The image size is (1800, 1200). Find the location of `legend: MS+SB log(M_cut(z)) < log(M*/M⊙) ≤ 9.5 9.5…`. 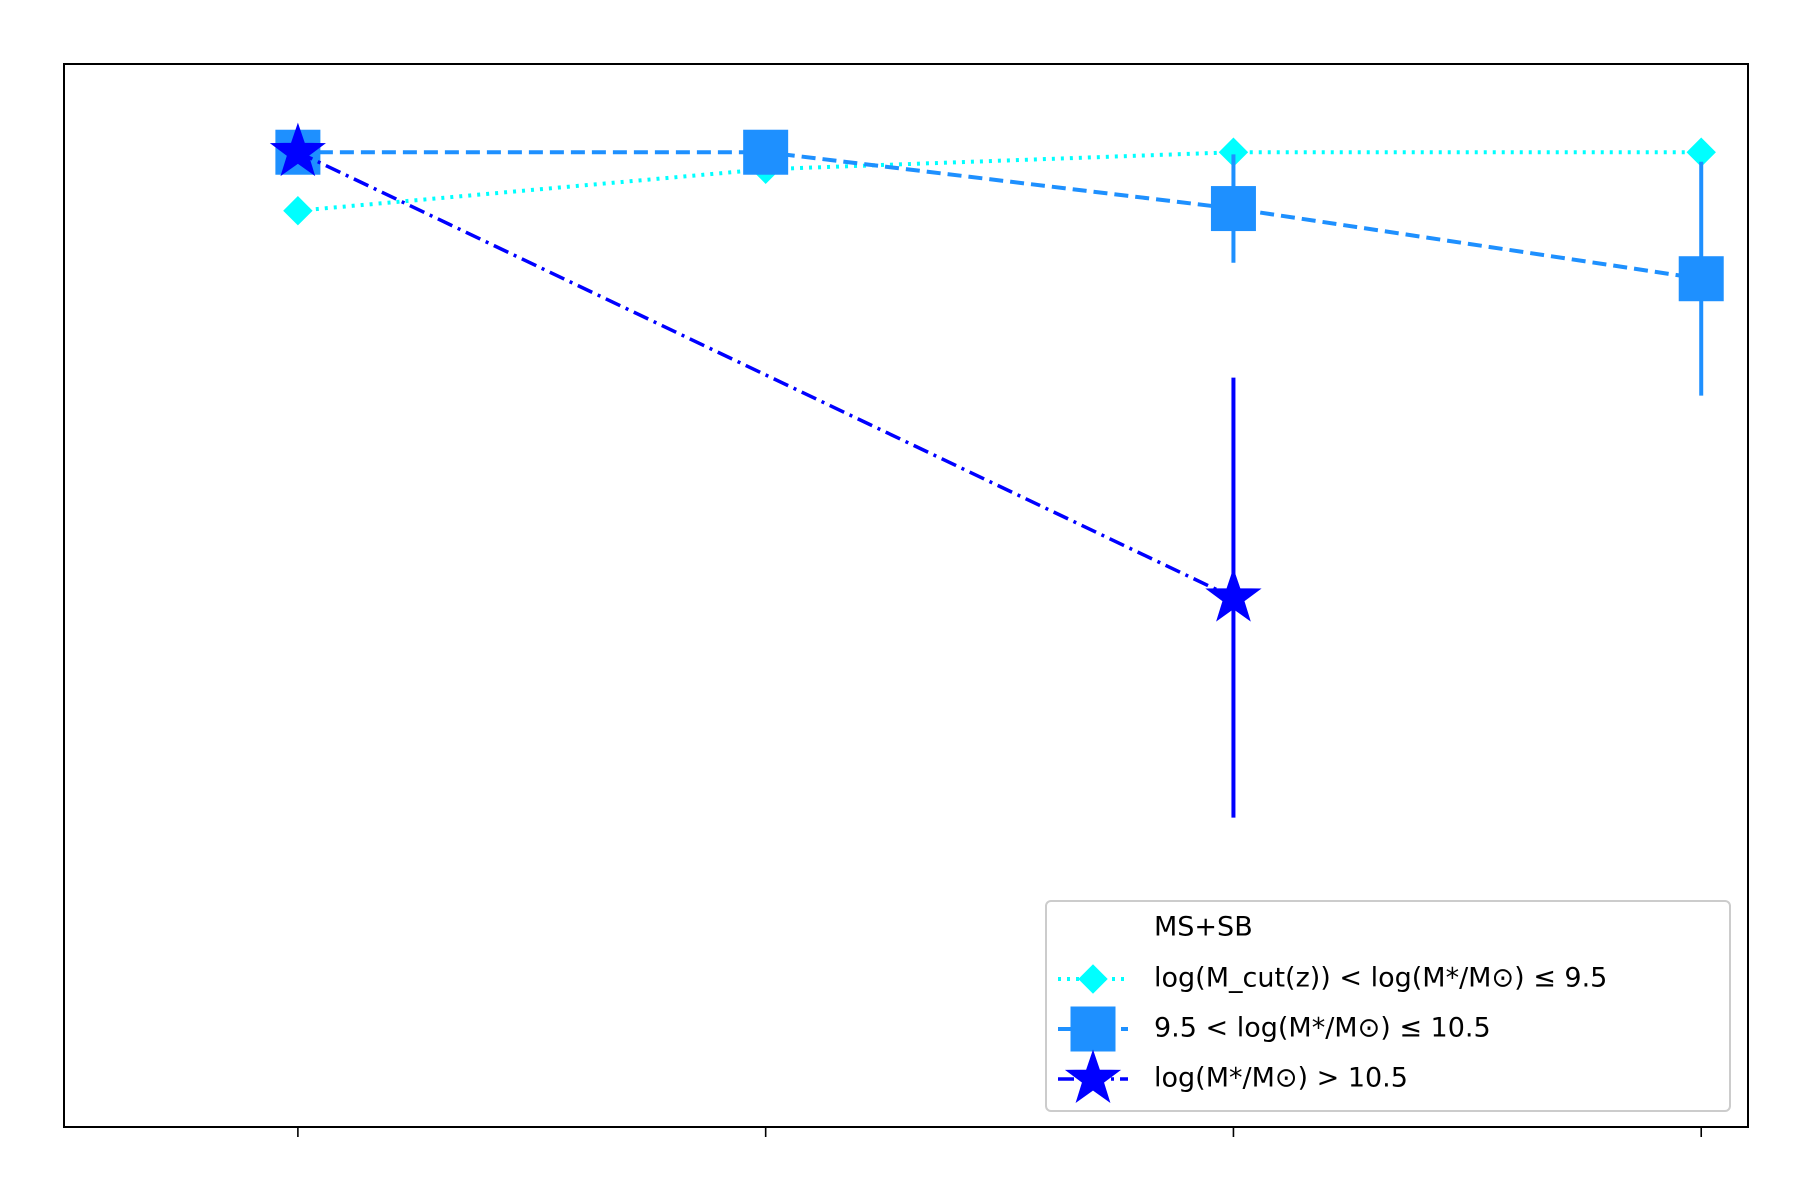

legend: MS+SB log(M_cut(z)) < log(M*/M⊙) ≤ 9.5 9.5… is located at coordinates (1388, 1006).